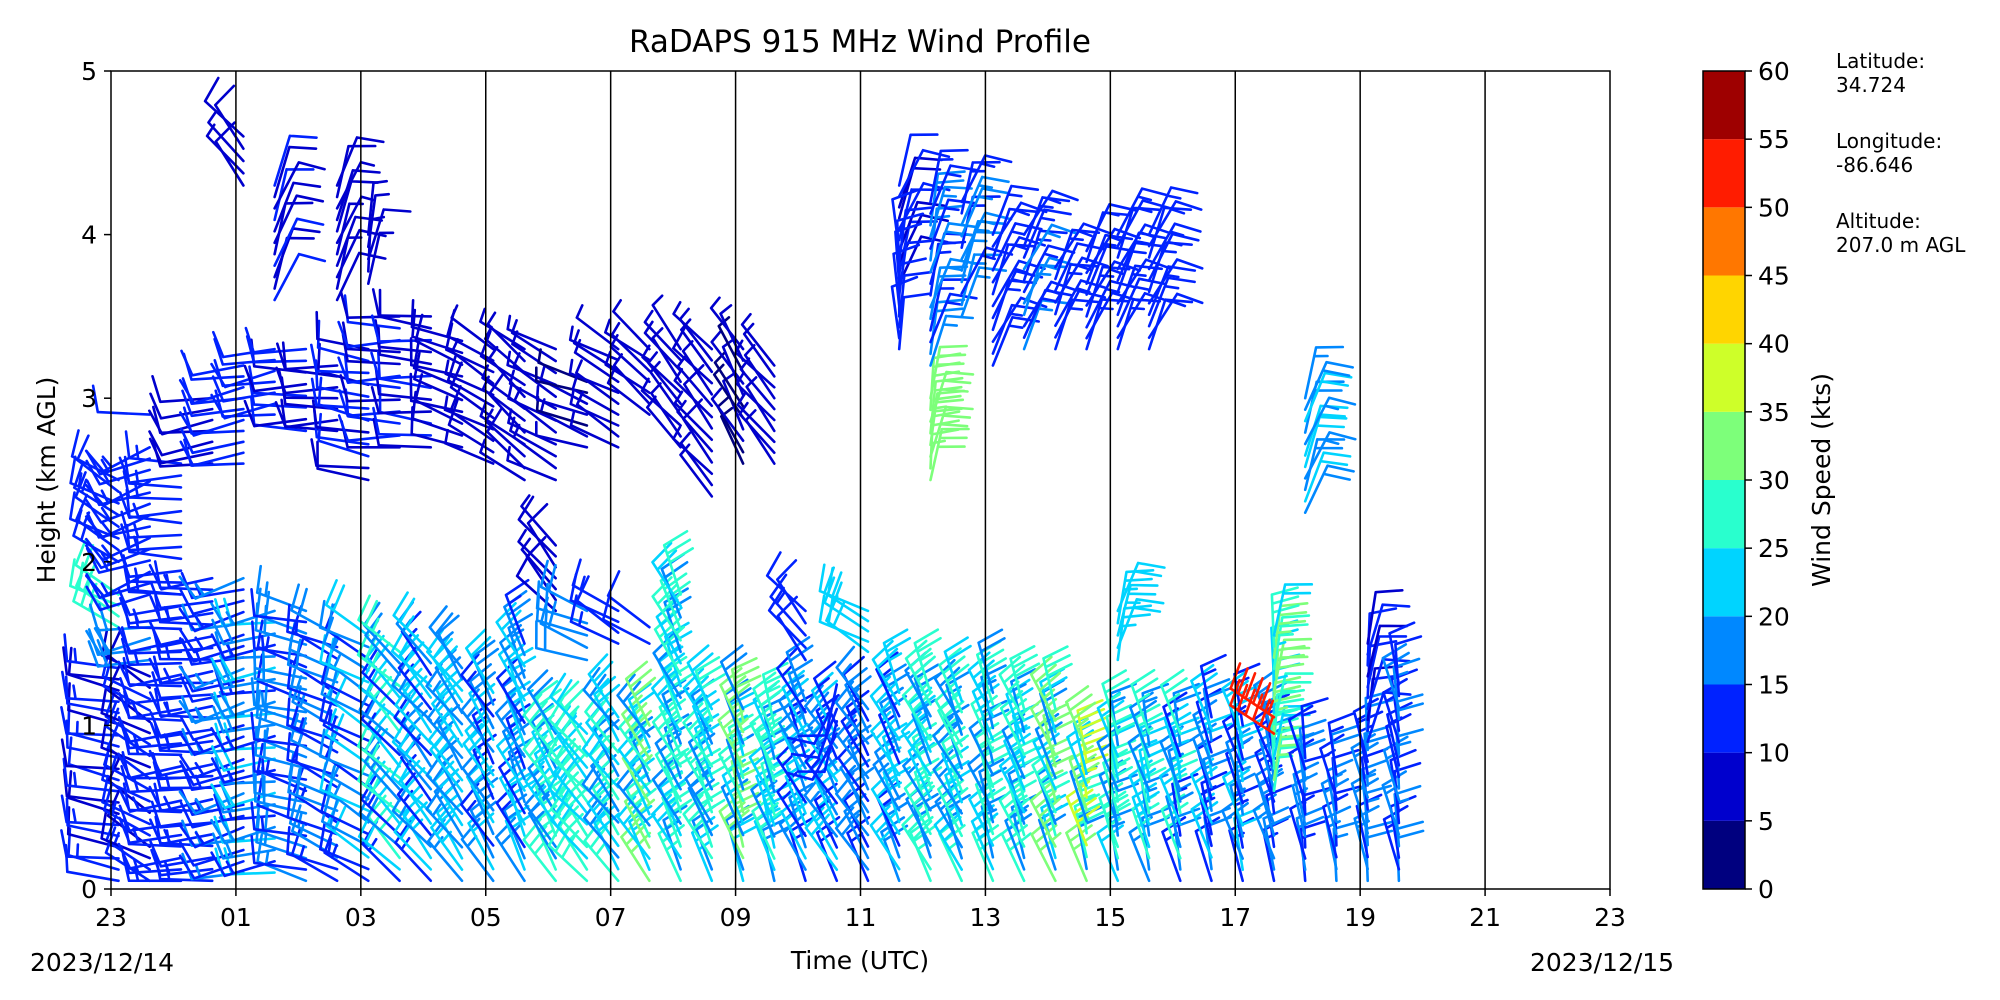 The width and height of the screenshot is (2000, 1000). I want to click on colorbar-tick-label: 40, so click(1774, 344).